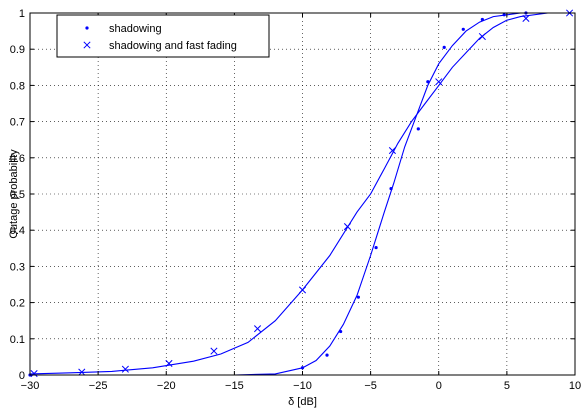 This screenshot has height=409, width=581. Describe the element at coordinates (234, 386) in the screenshot. I see `x-tick-label: −15` at that location.